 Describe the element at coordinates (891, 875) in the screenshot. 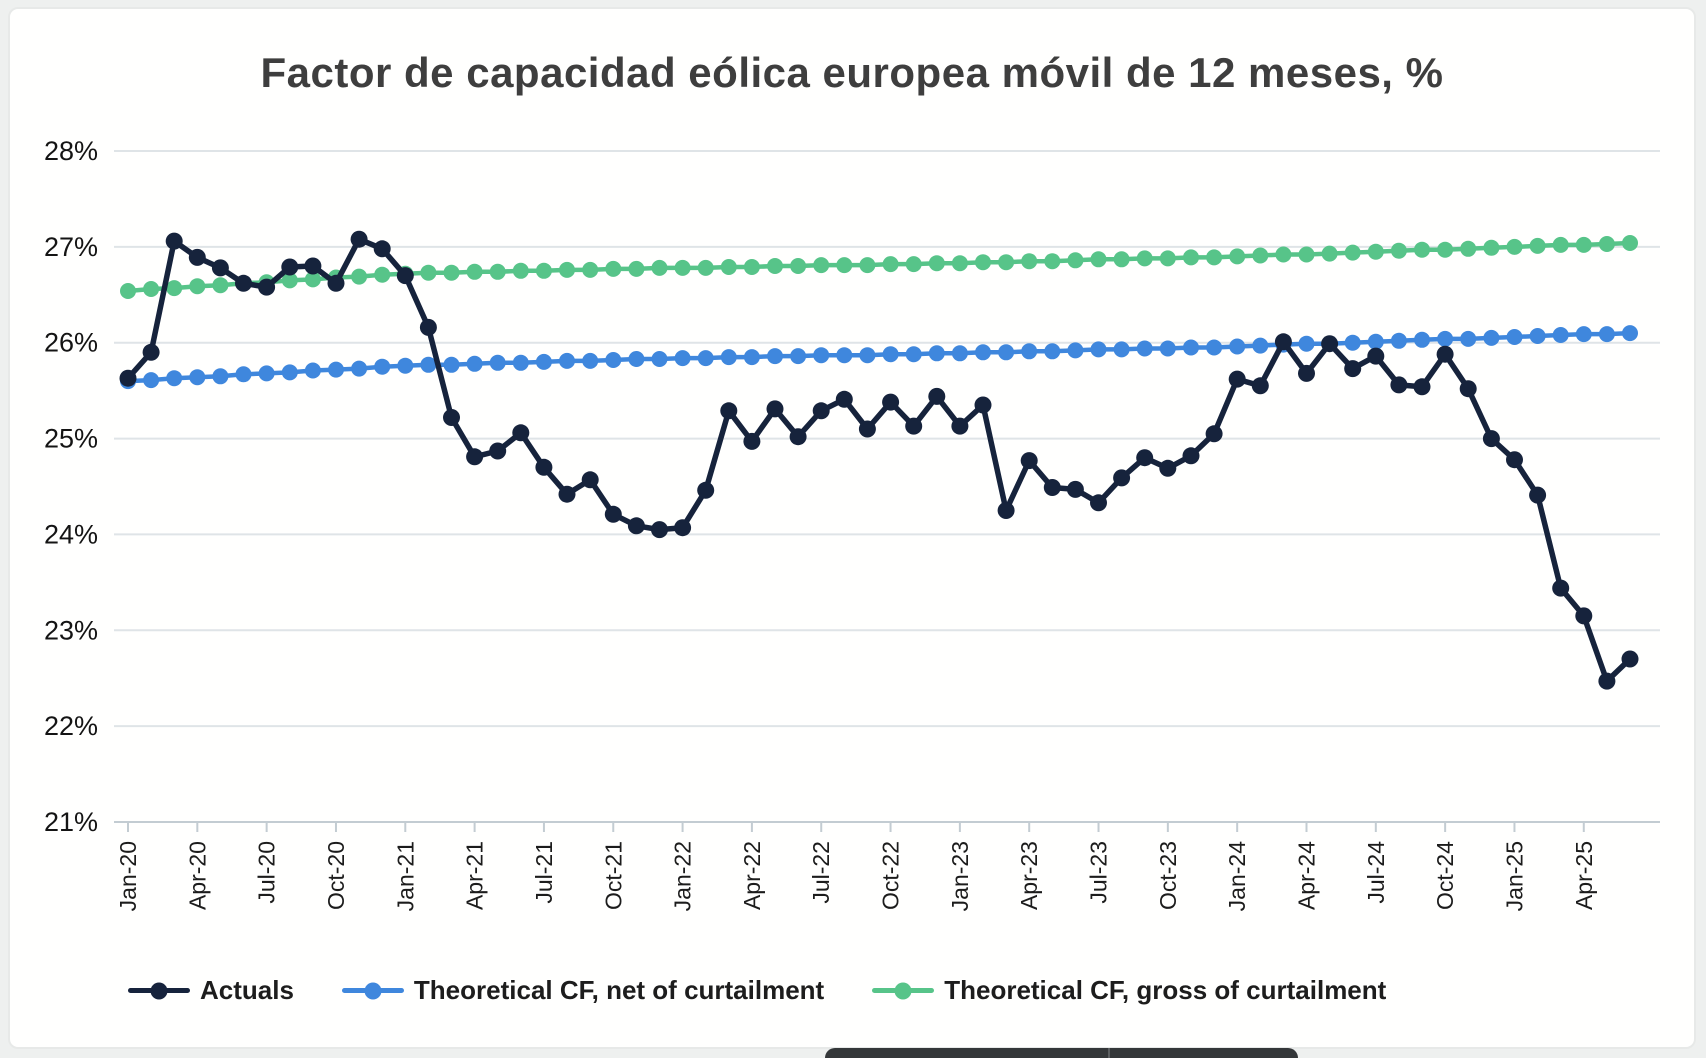

I see `svg-text: Oct-22` at that location.